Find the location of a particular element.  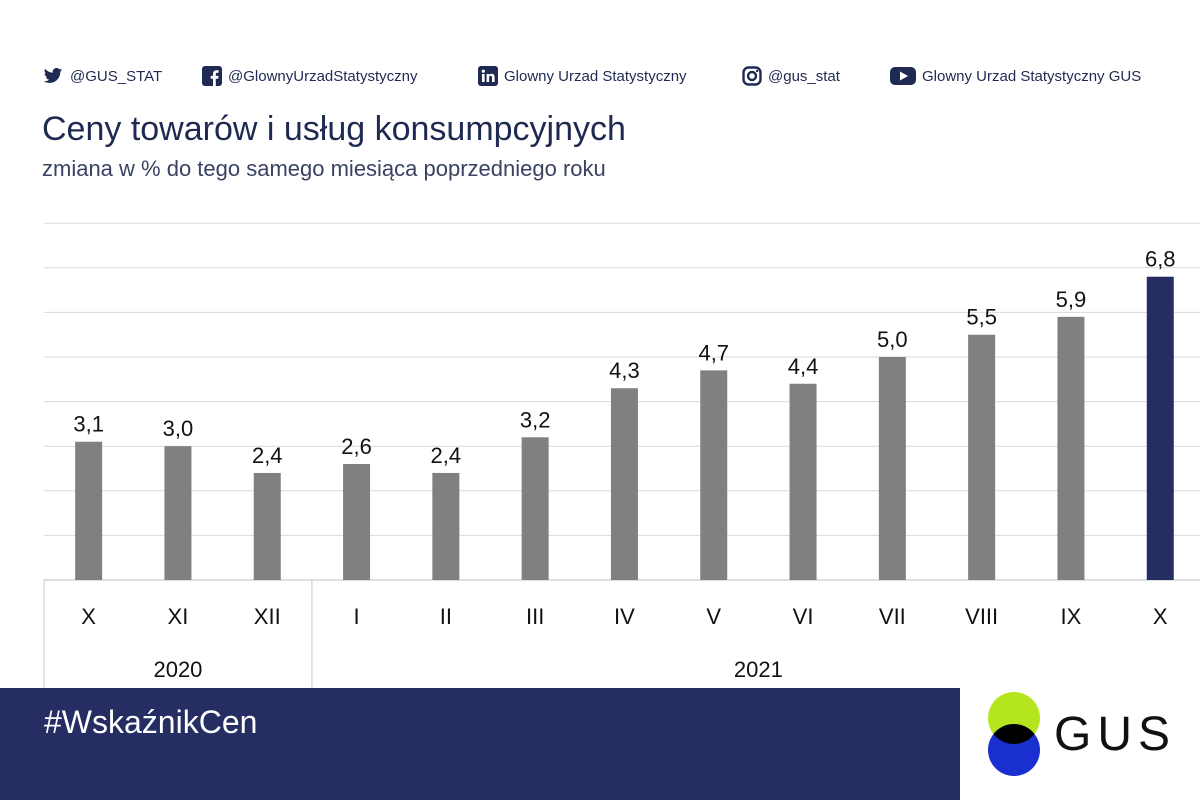

twitter-icon is located at coordinates (53, 75).